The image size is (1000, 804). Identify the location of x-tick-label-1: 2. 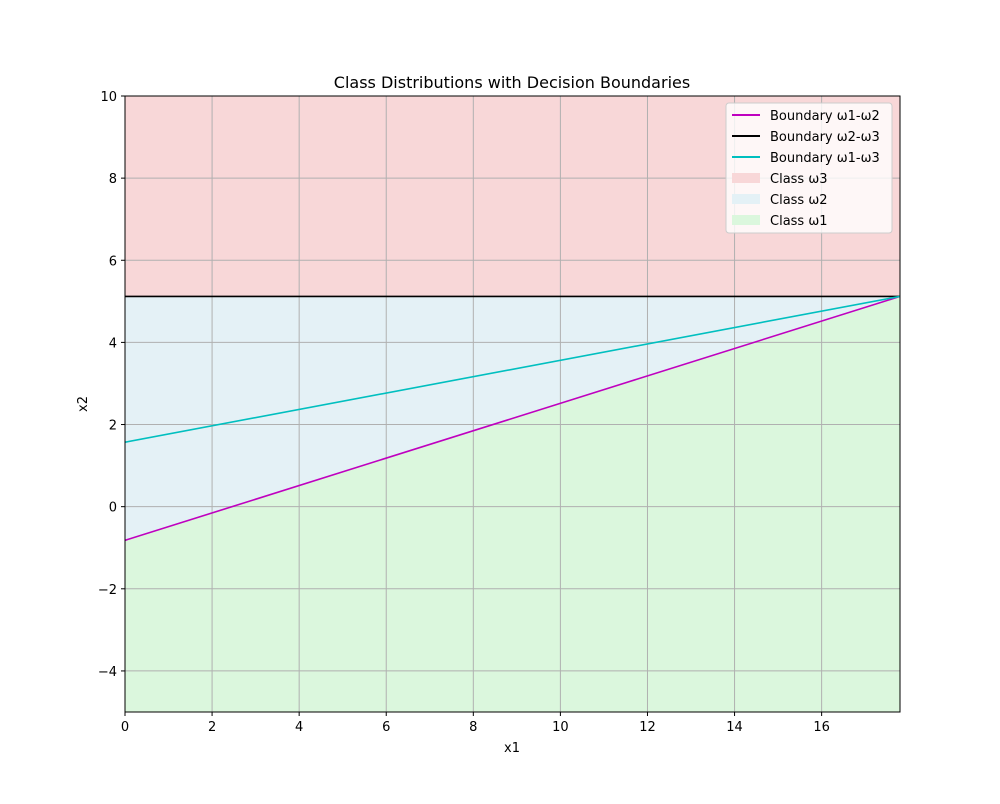
(212, 727).